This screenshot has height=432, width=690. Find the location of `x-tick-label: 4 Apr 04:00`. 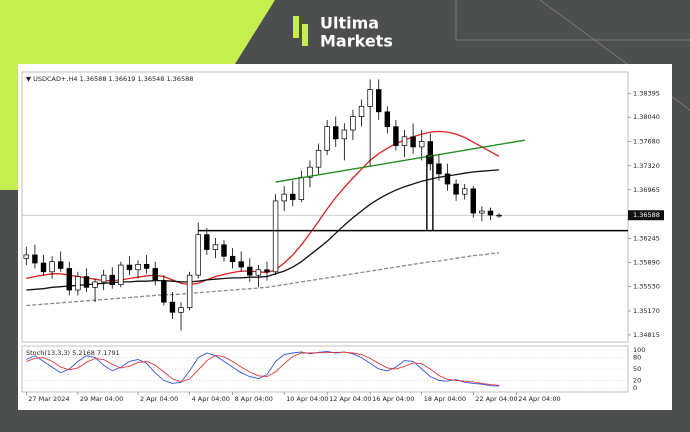

x-tick-label: 4 Apr 04:00 is located at coordinates (211, 399).